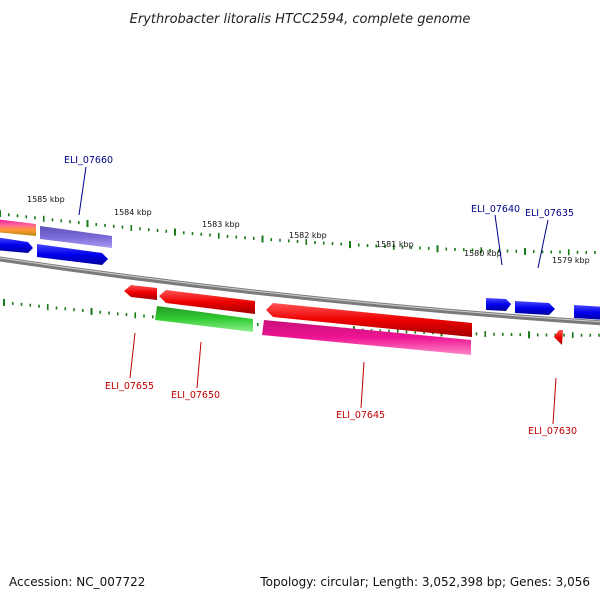  I want to click on scale-label-1585: 1585 kbp, so click(46, 199).